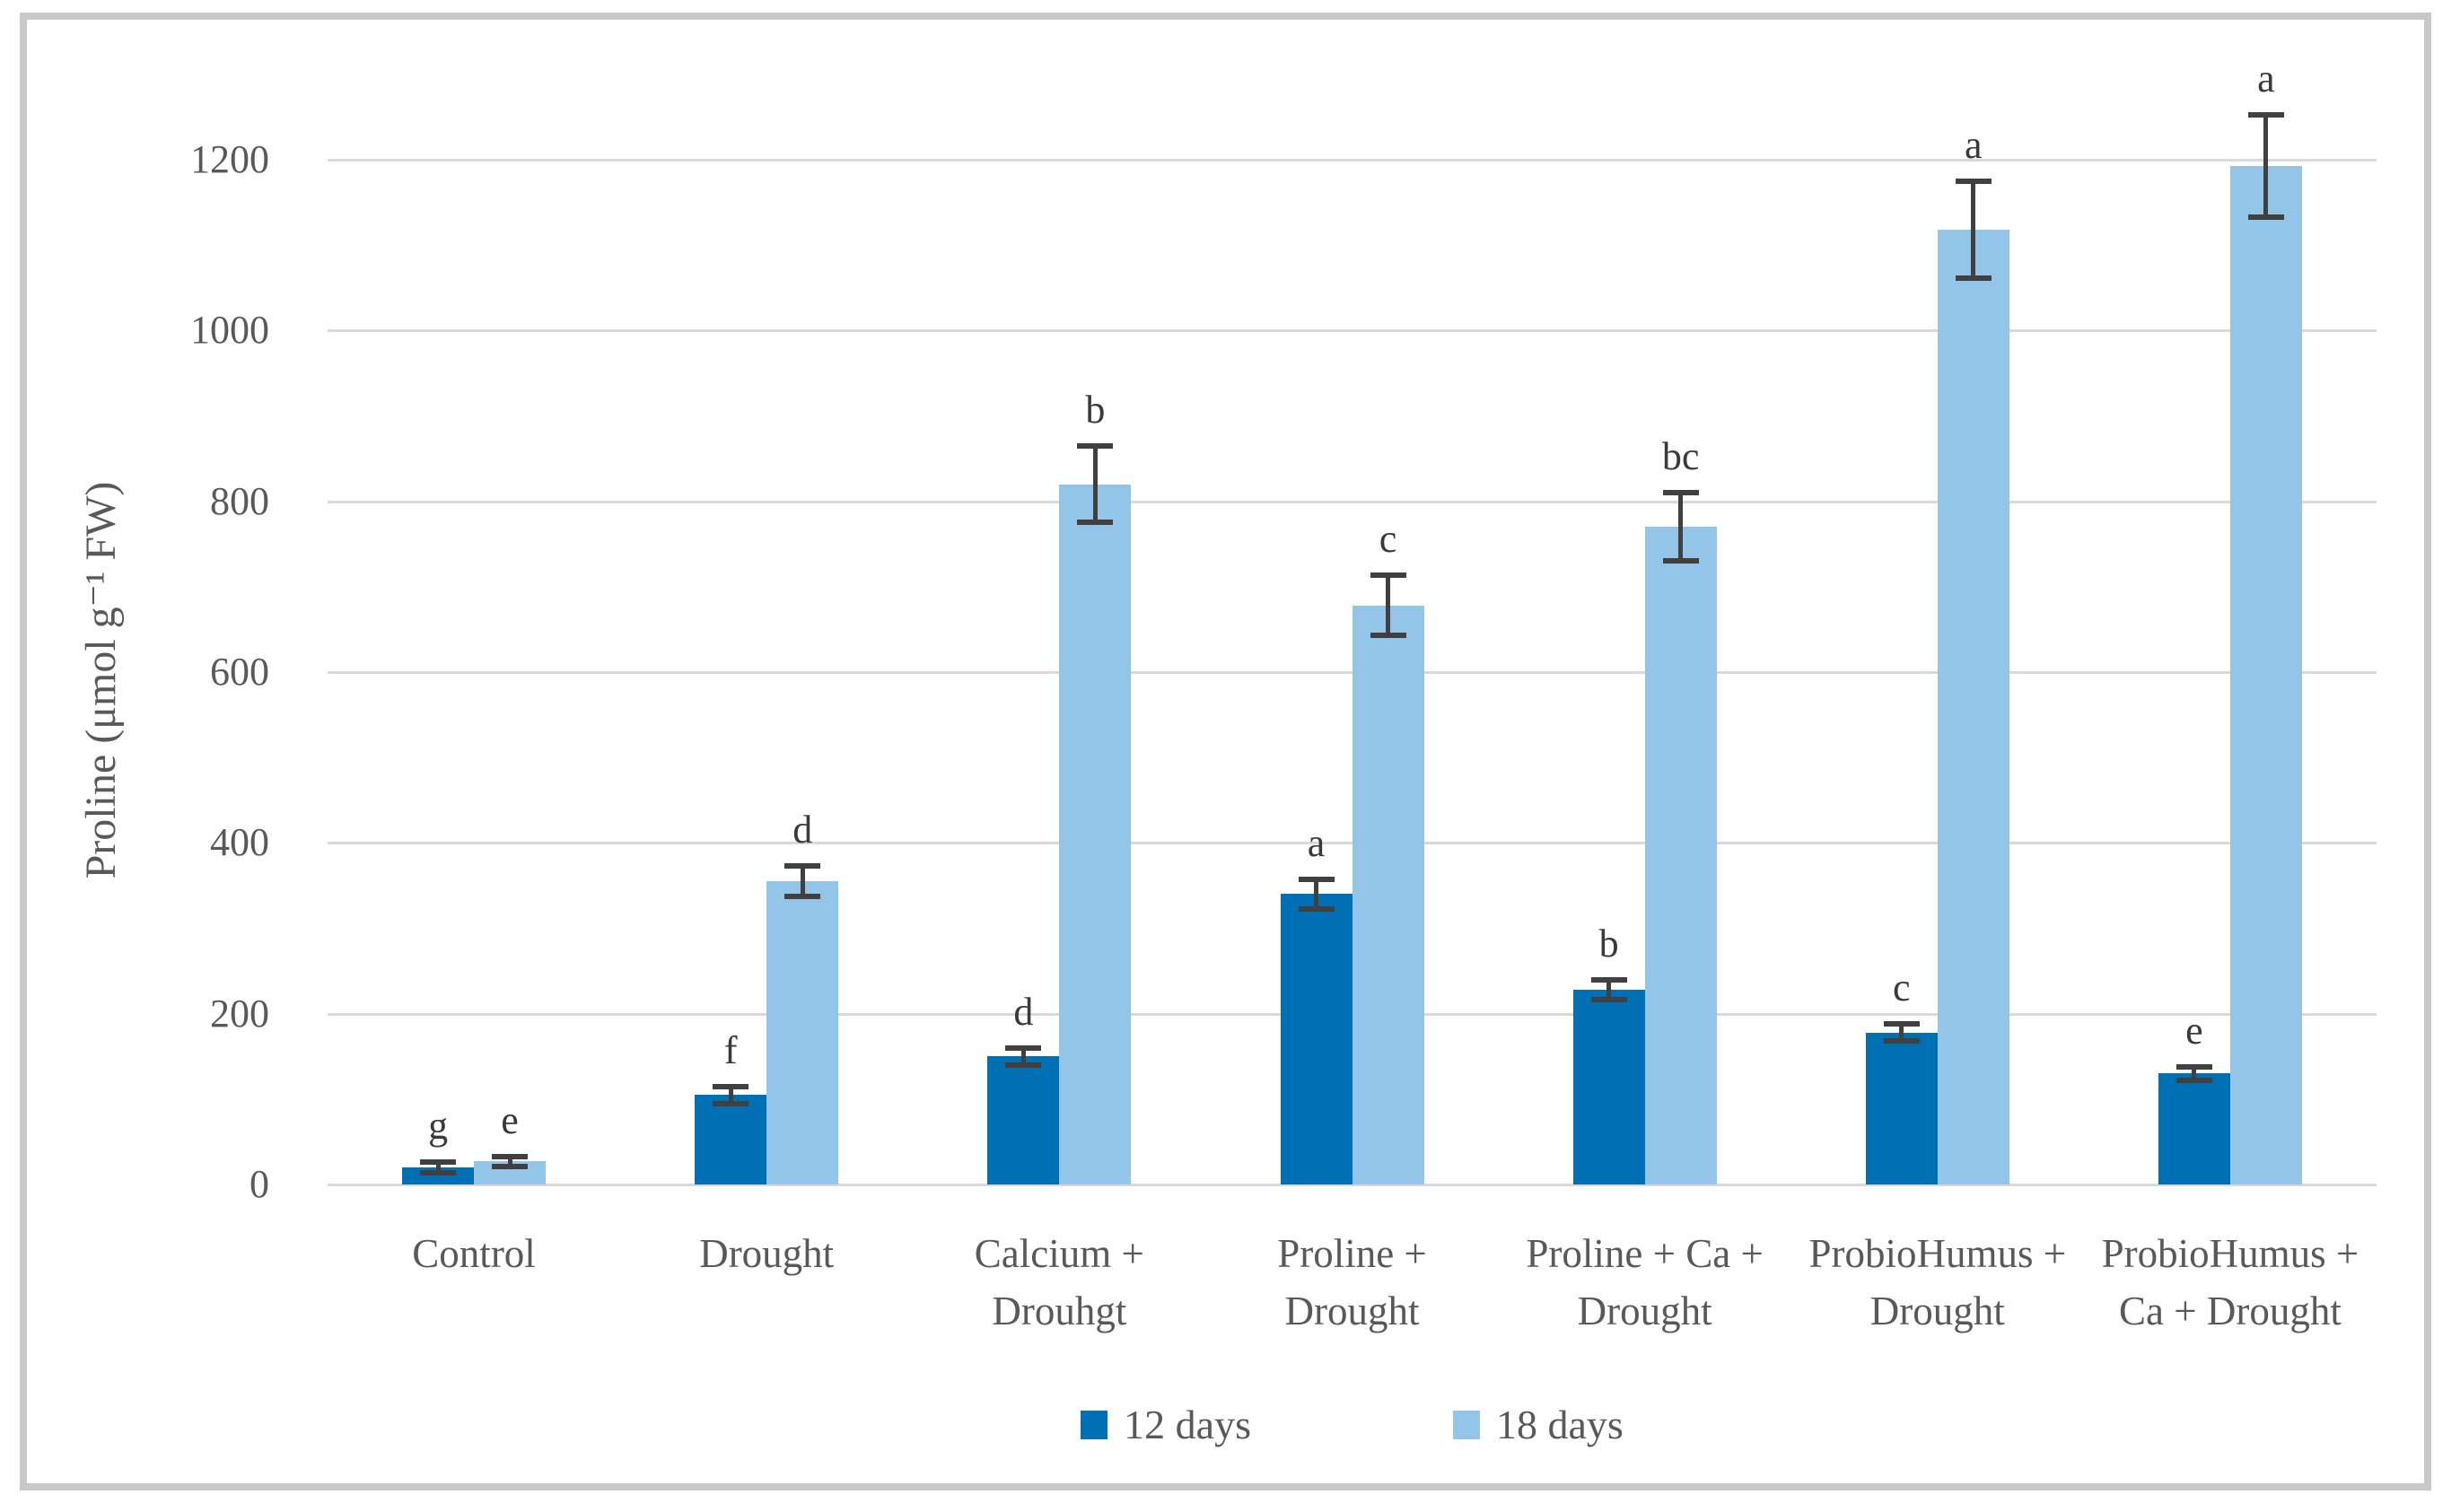 Image resolution: width=2460 pixels, height=1512 pixels. What do you see at coordinates (1902, 988) in the screenshot?
I see `significance-letter-probiohumus-drought-12-days: c` at bounding box center [1902, 988].